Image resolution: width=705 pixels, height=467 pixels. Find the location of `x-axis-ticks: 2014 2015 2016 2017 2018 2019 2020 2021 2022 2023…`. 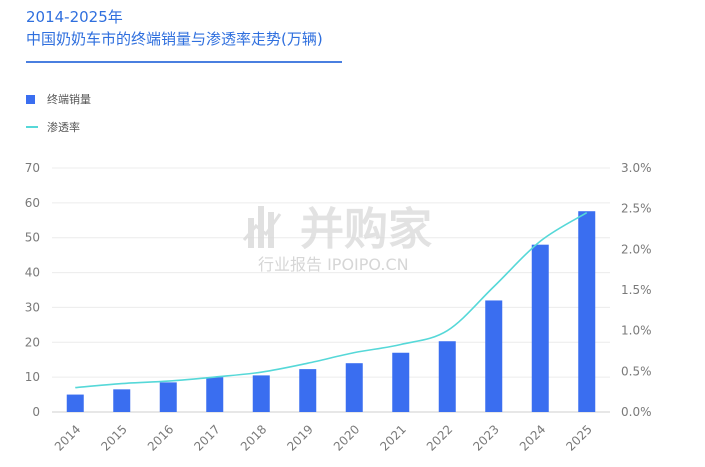

x-axis-ticks: 2014 2015 2016 2017 2018 2019 2020 2021 2022 2023… is located at coordinates (323, 437).